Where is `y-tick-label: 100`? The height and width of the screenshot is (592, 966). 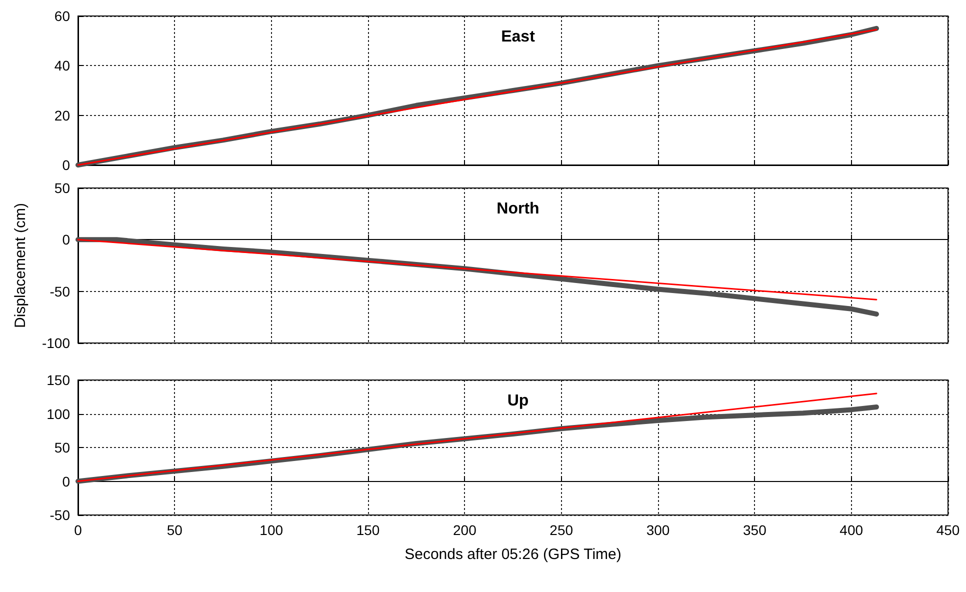
y-tick-label: 100 is located at coordinates (58, 414).